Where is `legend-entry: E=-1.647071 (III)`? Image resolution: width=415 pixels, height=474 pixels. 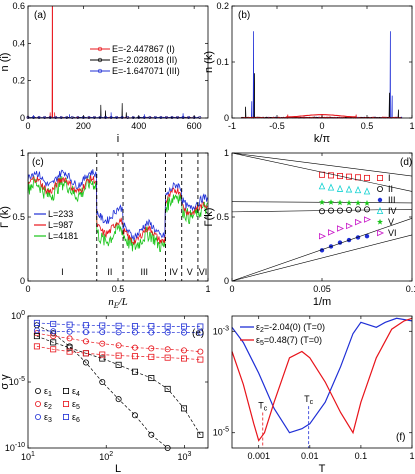
legend-entry: E=-1.647071 (III) is located at coordinates (146, 71).